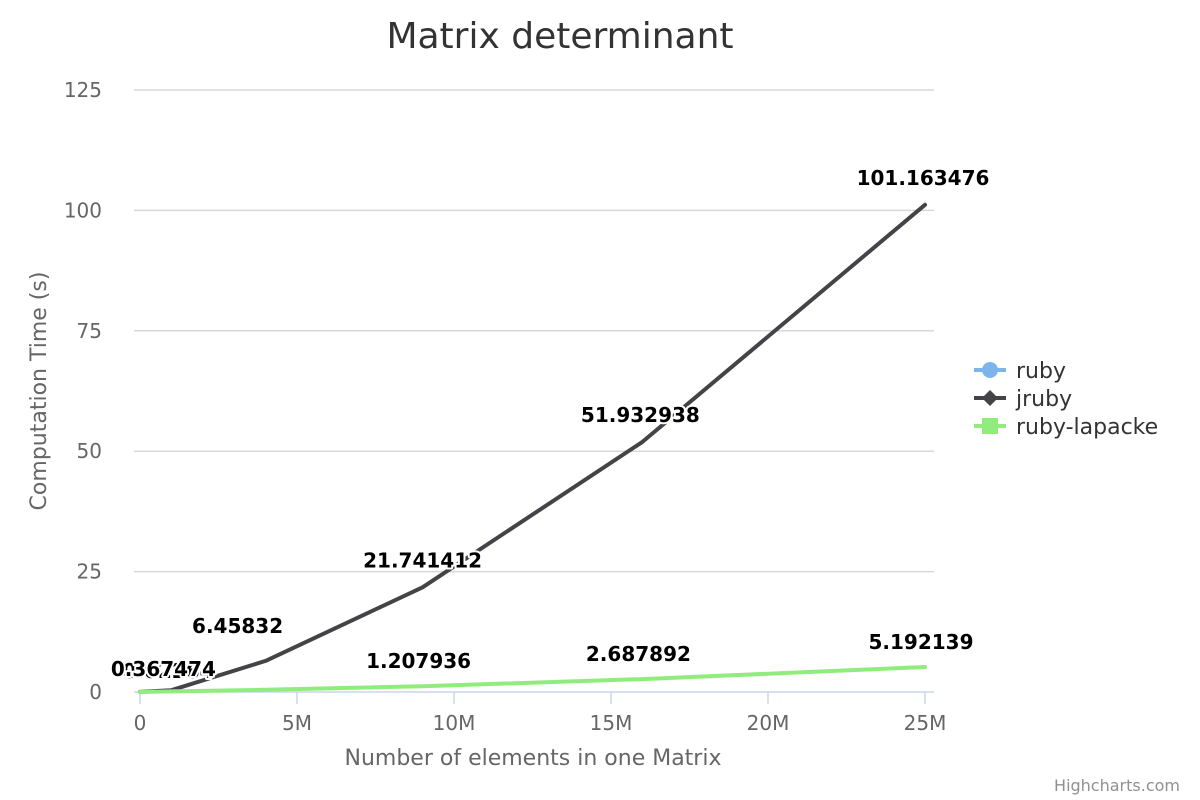 The width and height of the screenshot is (1200, 800). Describe the element at coordinates (418, 661) in the screenshot. I see `data-label-ruby-lapacke: 1.207936` at that location.